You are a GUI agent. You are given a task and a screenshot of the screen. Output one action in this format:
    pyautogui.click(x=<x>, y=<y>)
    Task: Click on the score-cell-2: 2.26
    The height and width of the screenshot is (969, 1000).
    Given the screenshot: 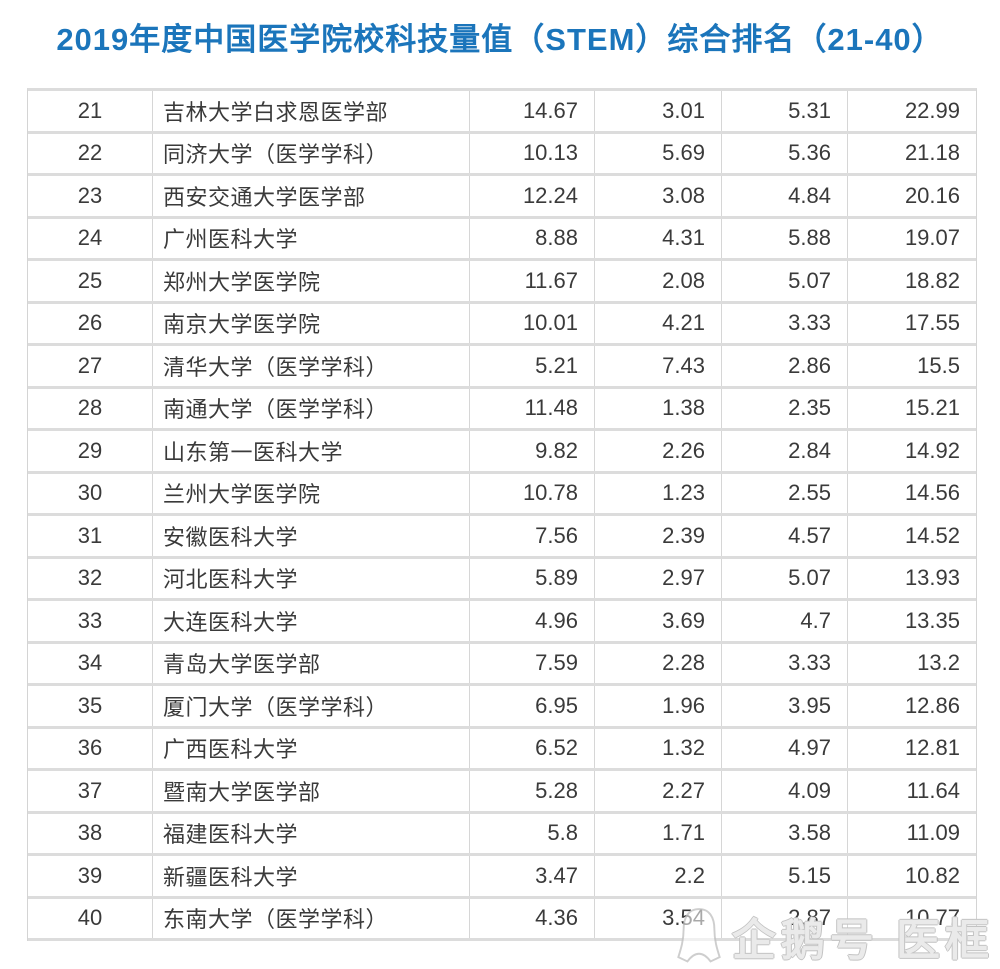 What is the action you would take?
    pyautogui.click(x=658, y=451)
    